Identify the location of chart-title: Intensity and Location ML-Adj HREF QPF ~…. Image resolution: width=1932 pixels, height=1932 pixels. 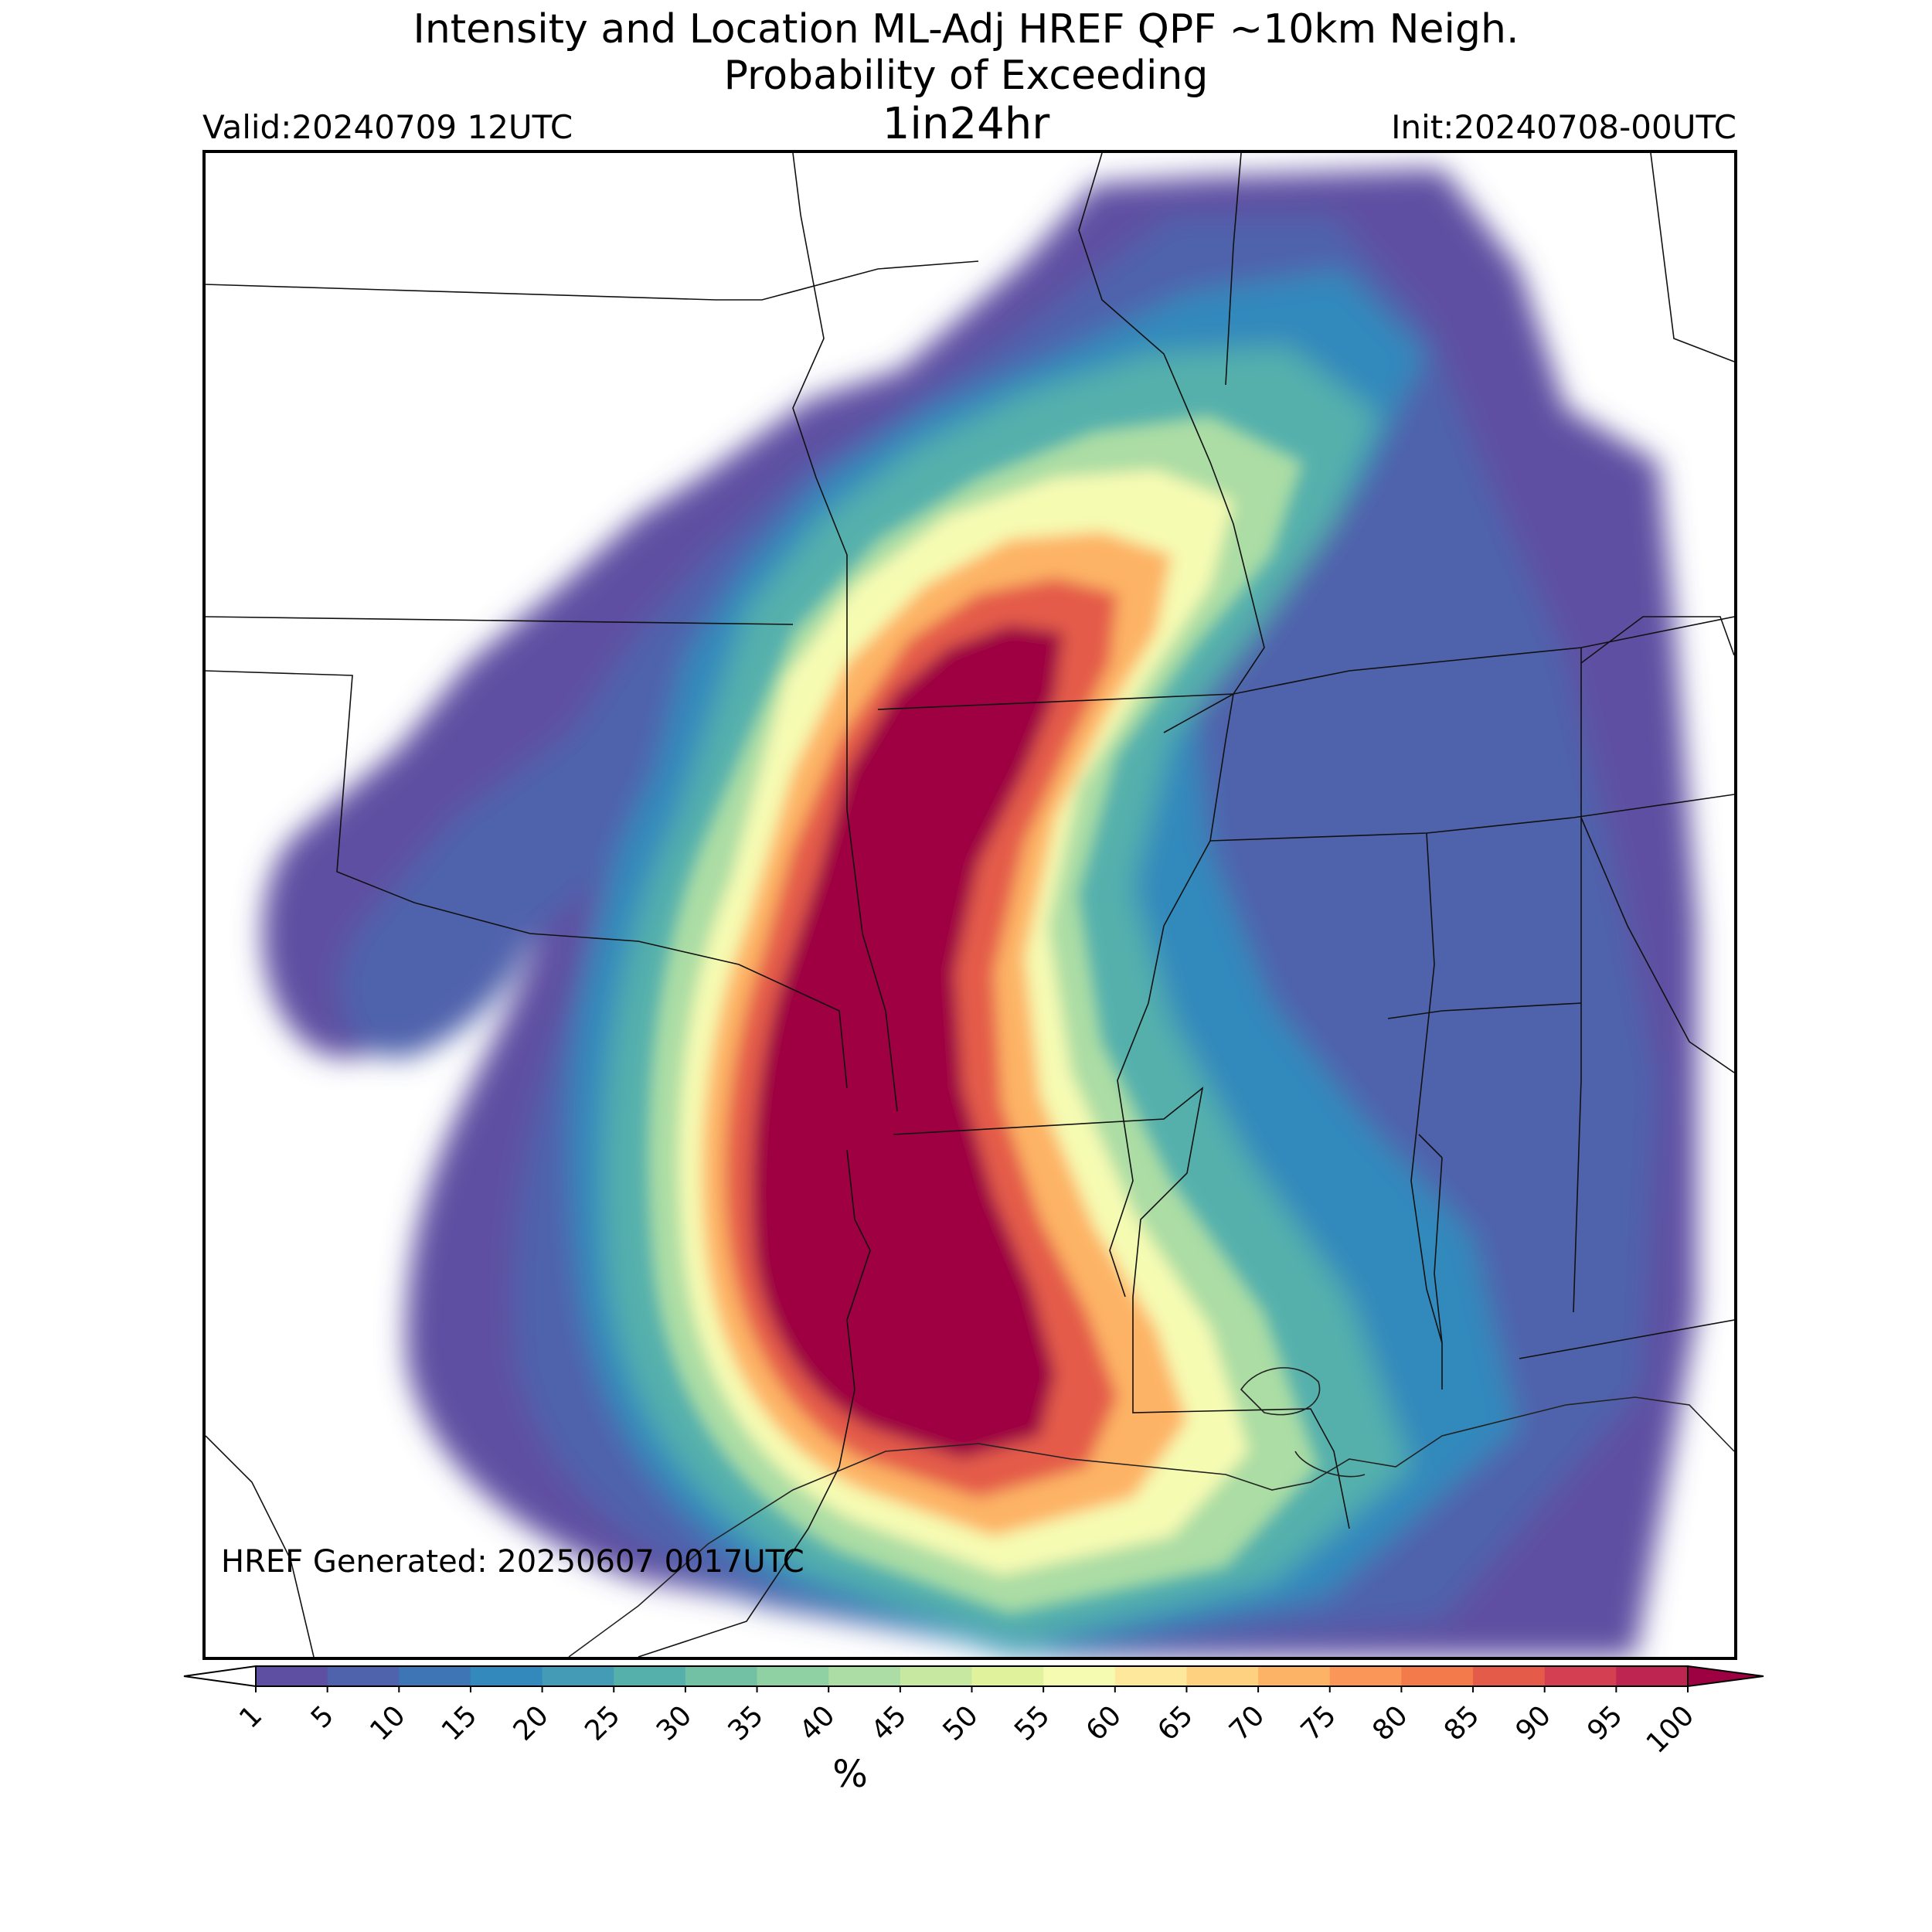
(966, 29).